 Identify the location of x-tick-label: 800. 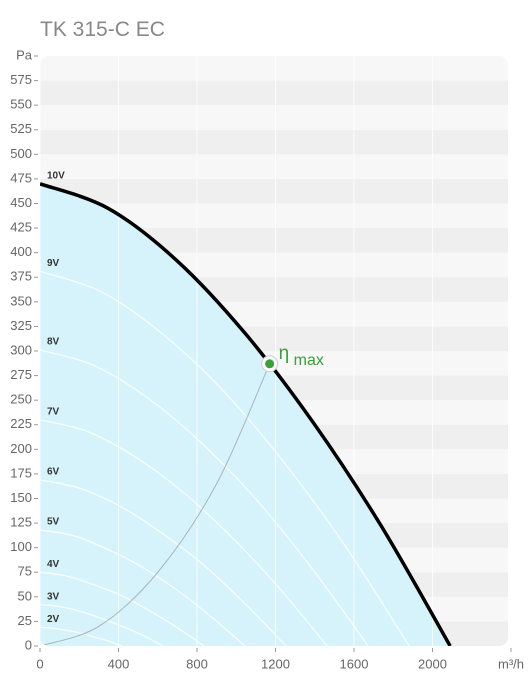
(197, 663).